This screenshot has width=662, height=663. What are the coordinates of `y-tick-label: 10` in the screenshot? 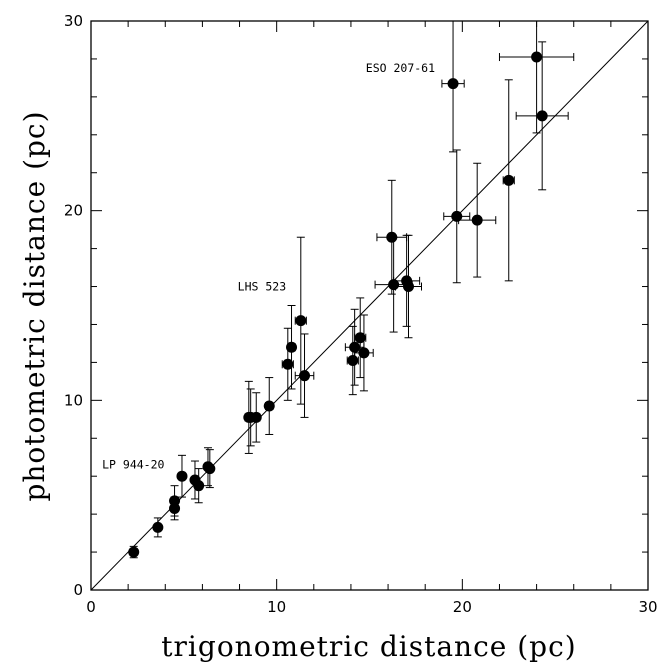 It's located at (73, 400).